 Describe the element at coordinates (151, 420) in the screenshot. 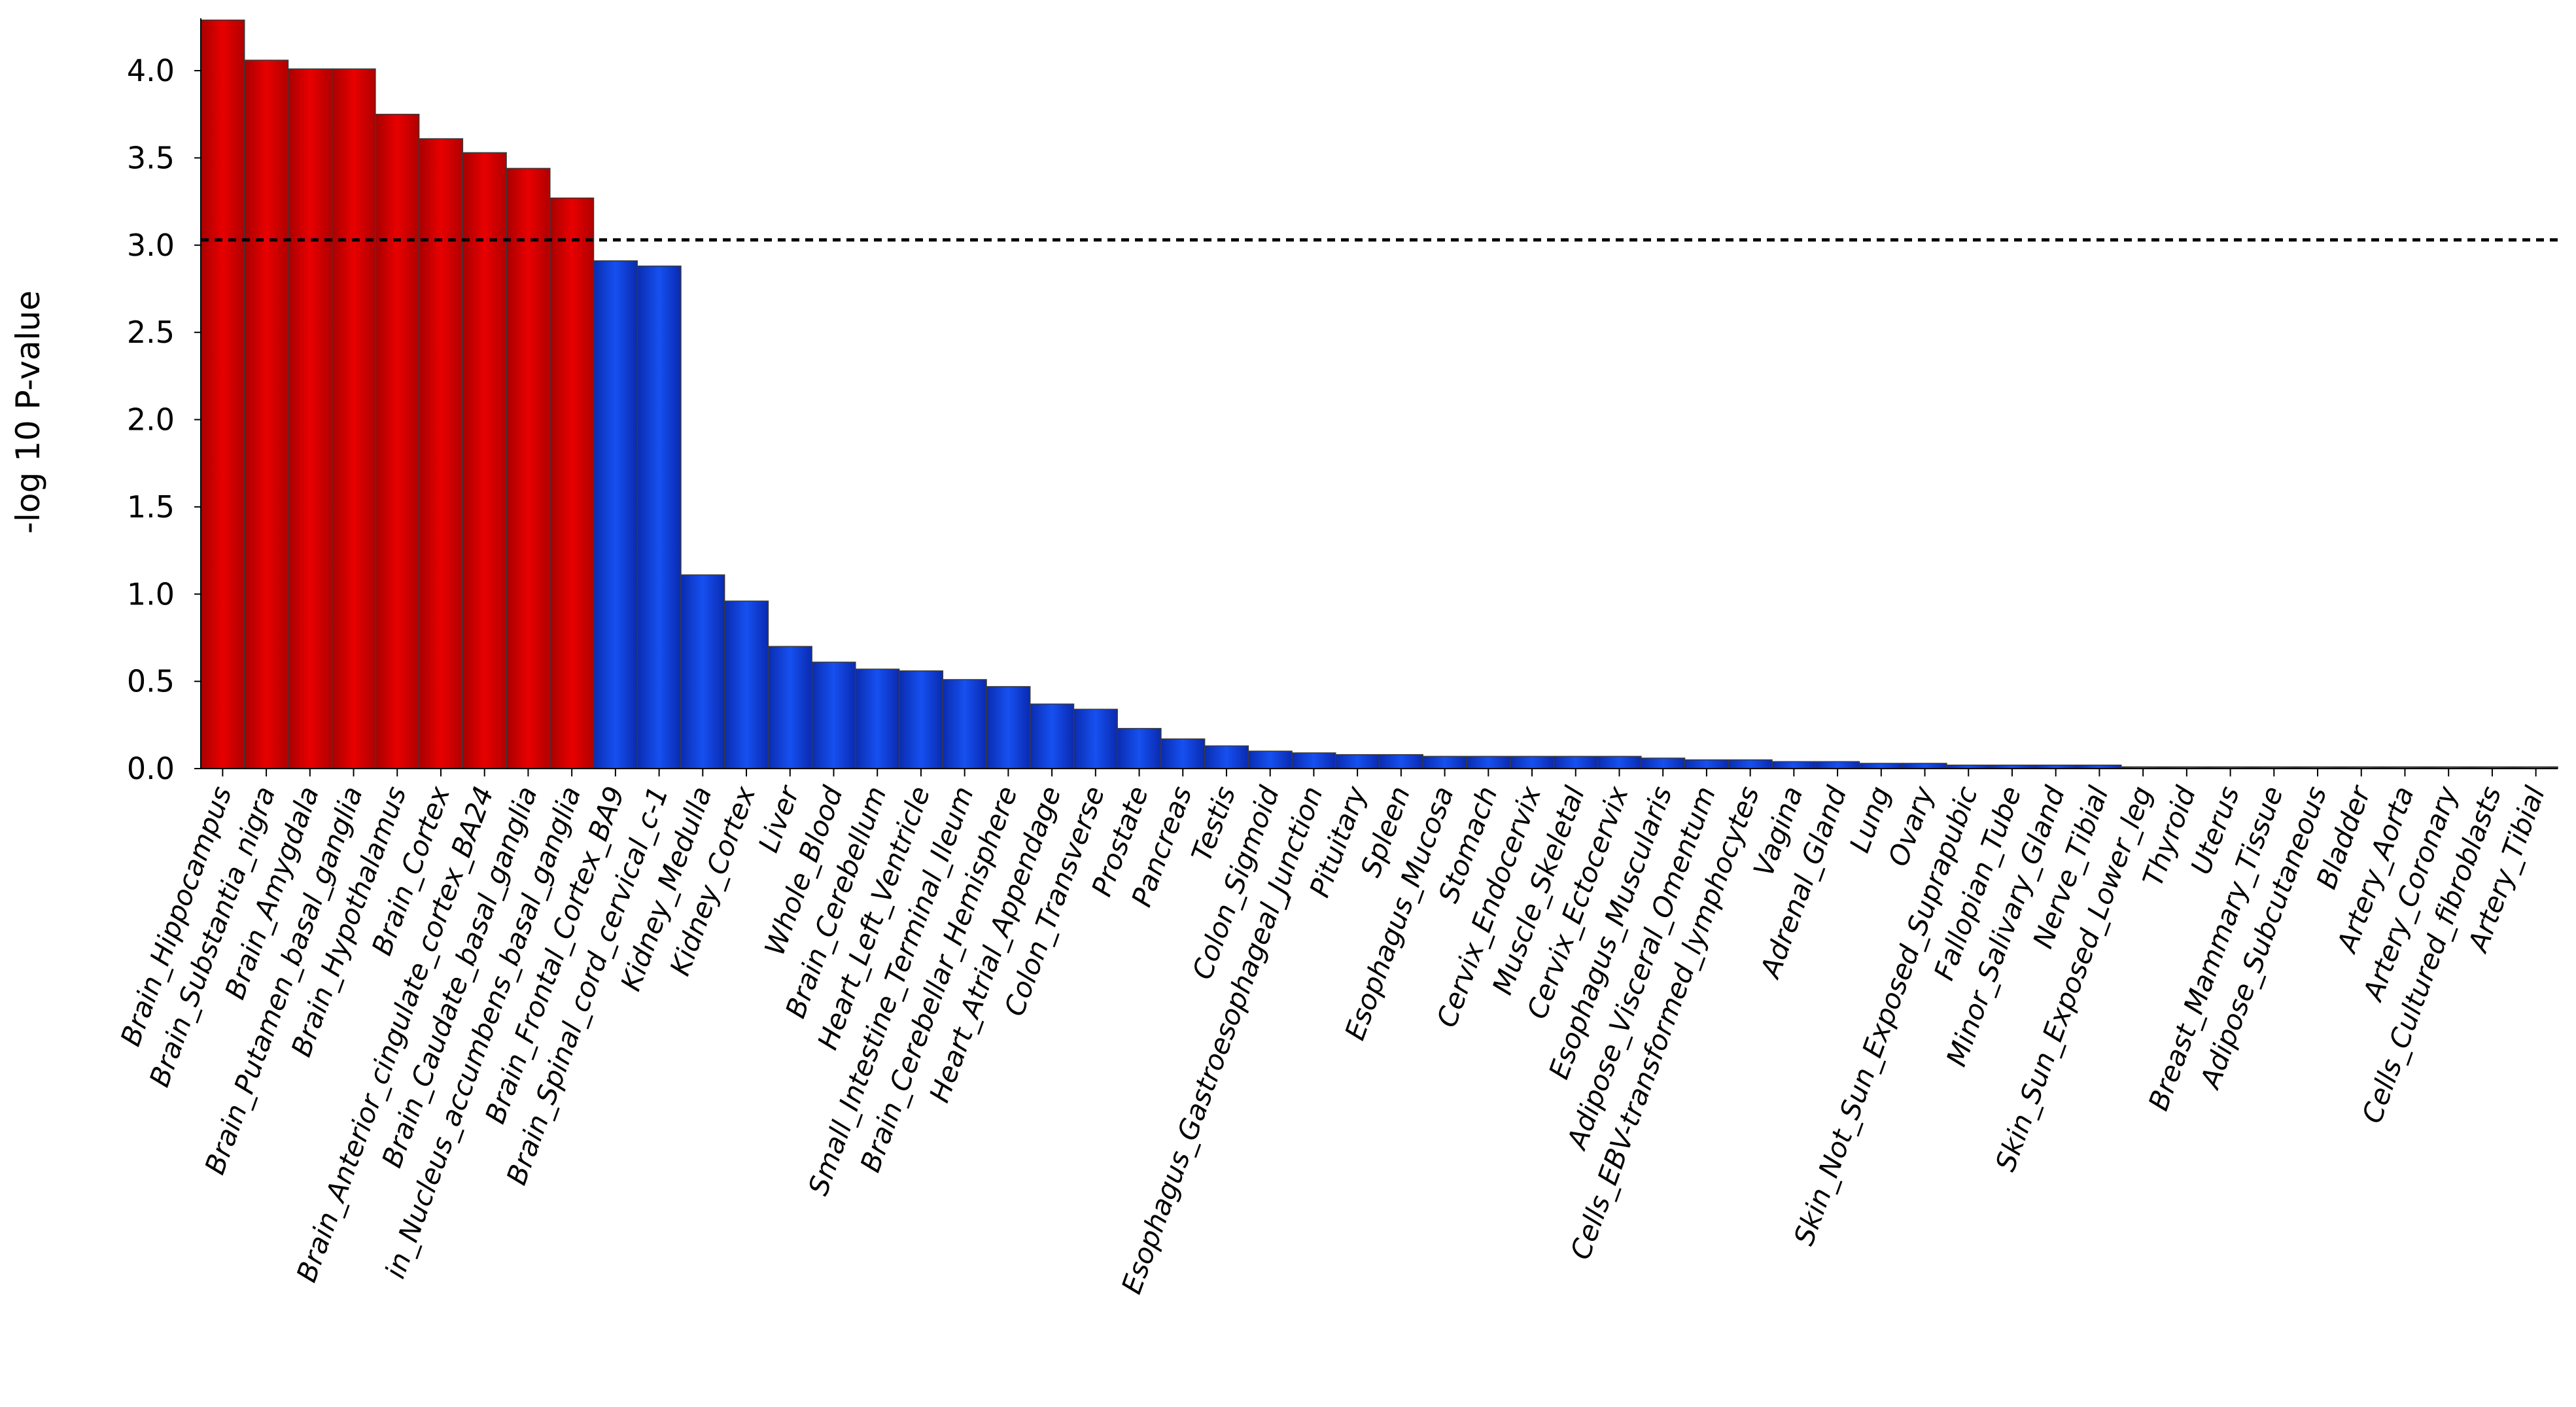

I see `y-tick-label-4: 2.0` at that location.